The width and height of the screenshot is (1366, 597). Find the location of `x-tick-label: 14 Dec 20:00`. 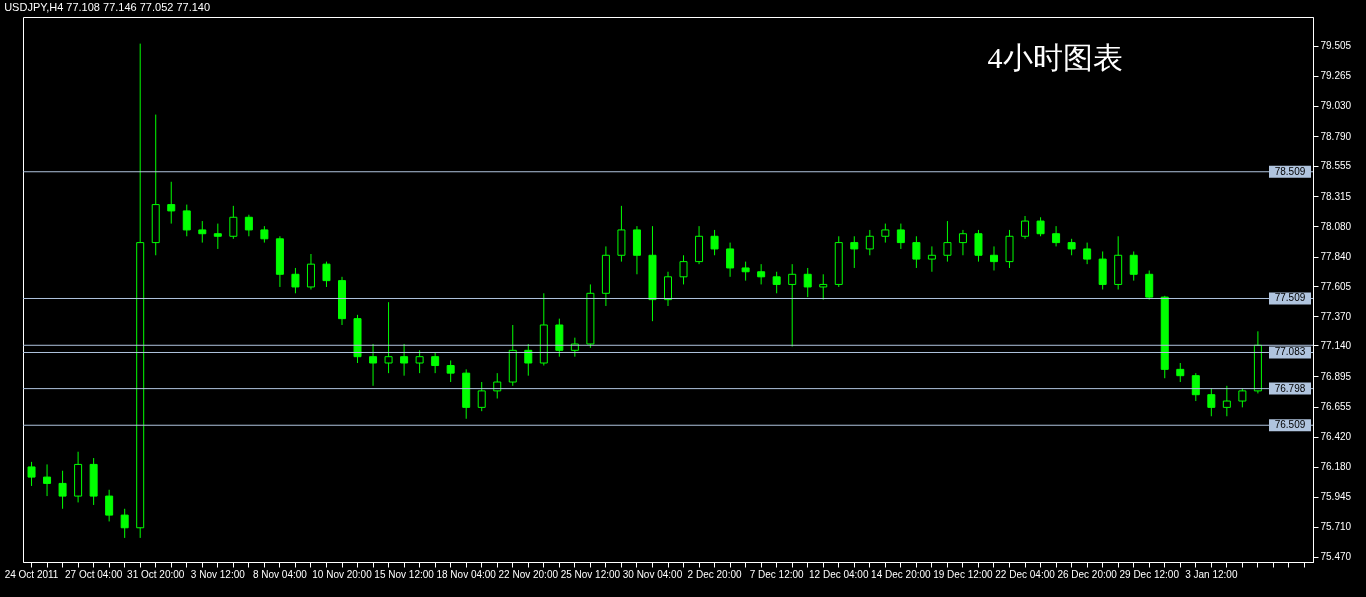

x-tick-label: 14 Dec 20:00 is located at coordinates (901, 574).